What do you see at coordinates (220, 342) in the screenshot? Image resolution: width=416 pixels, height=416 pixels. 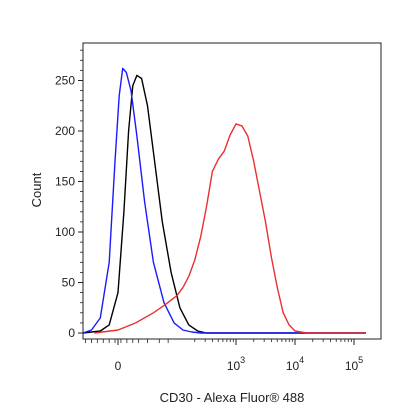 I see `x-axis-ticks` at bounding box center [220, 342].